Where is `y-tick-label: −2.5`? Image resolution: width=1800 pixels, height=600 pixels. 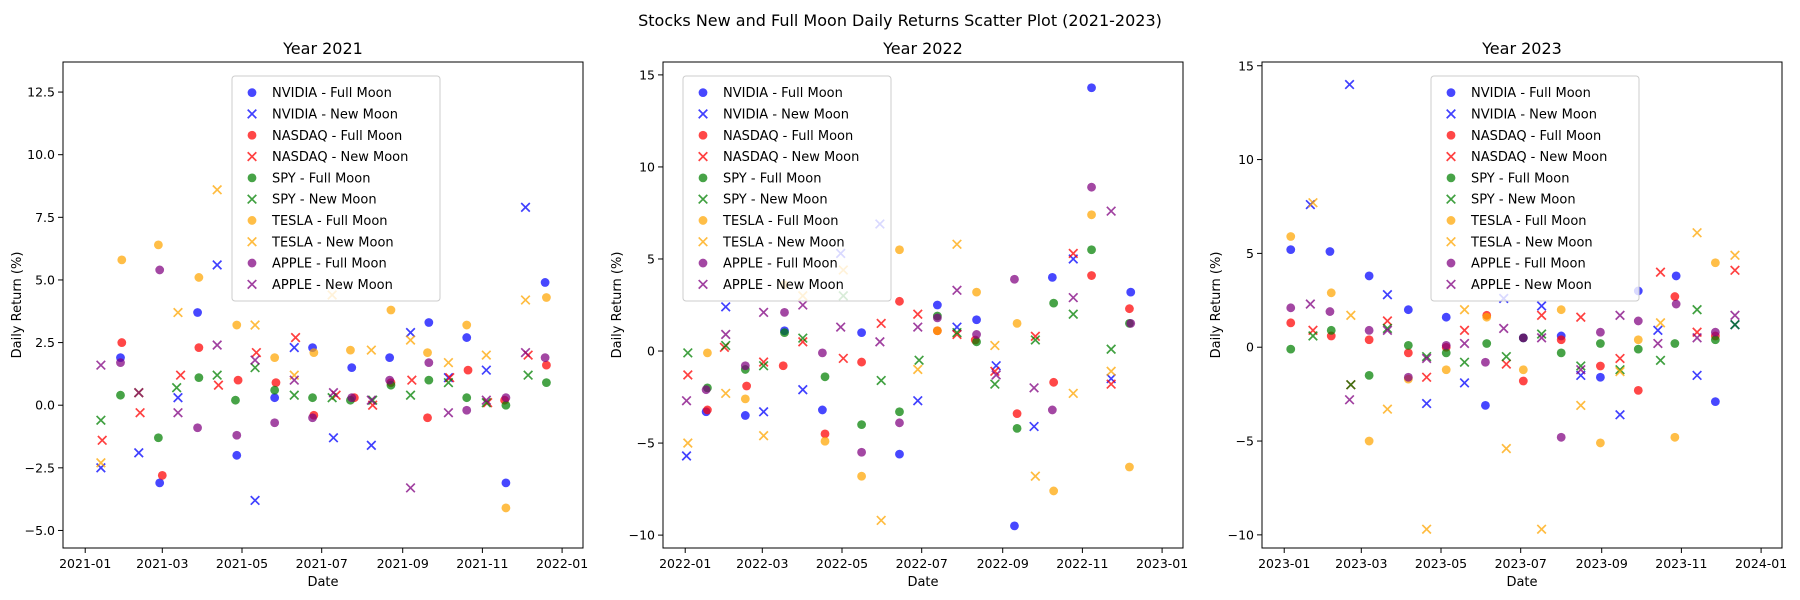
y-tick-label: −2.5 is located at coordinates (40, 467).